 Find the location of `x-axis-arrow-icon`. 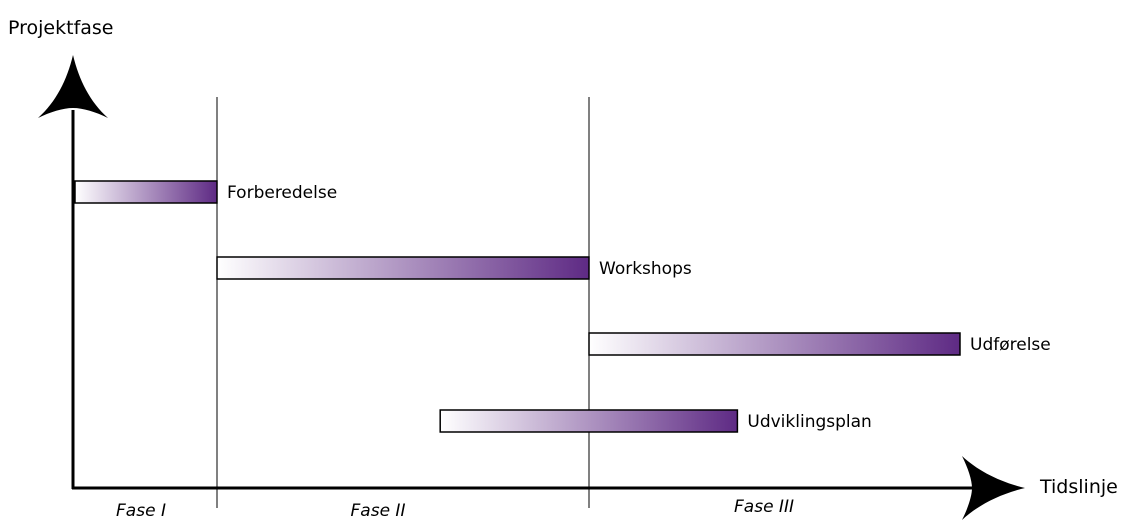

x-axis-arrow-icon is located at coordinates (993, 488).